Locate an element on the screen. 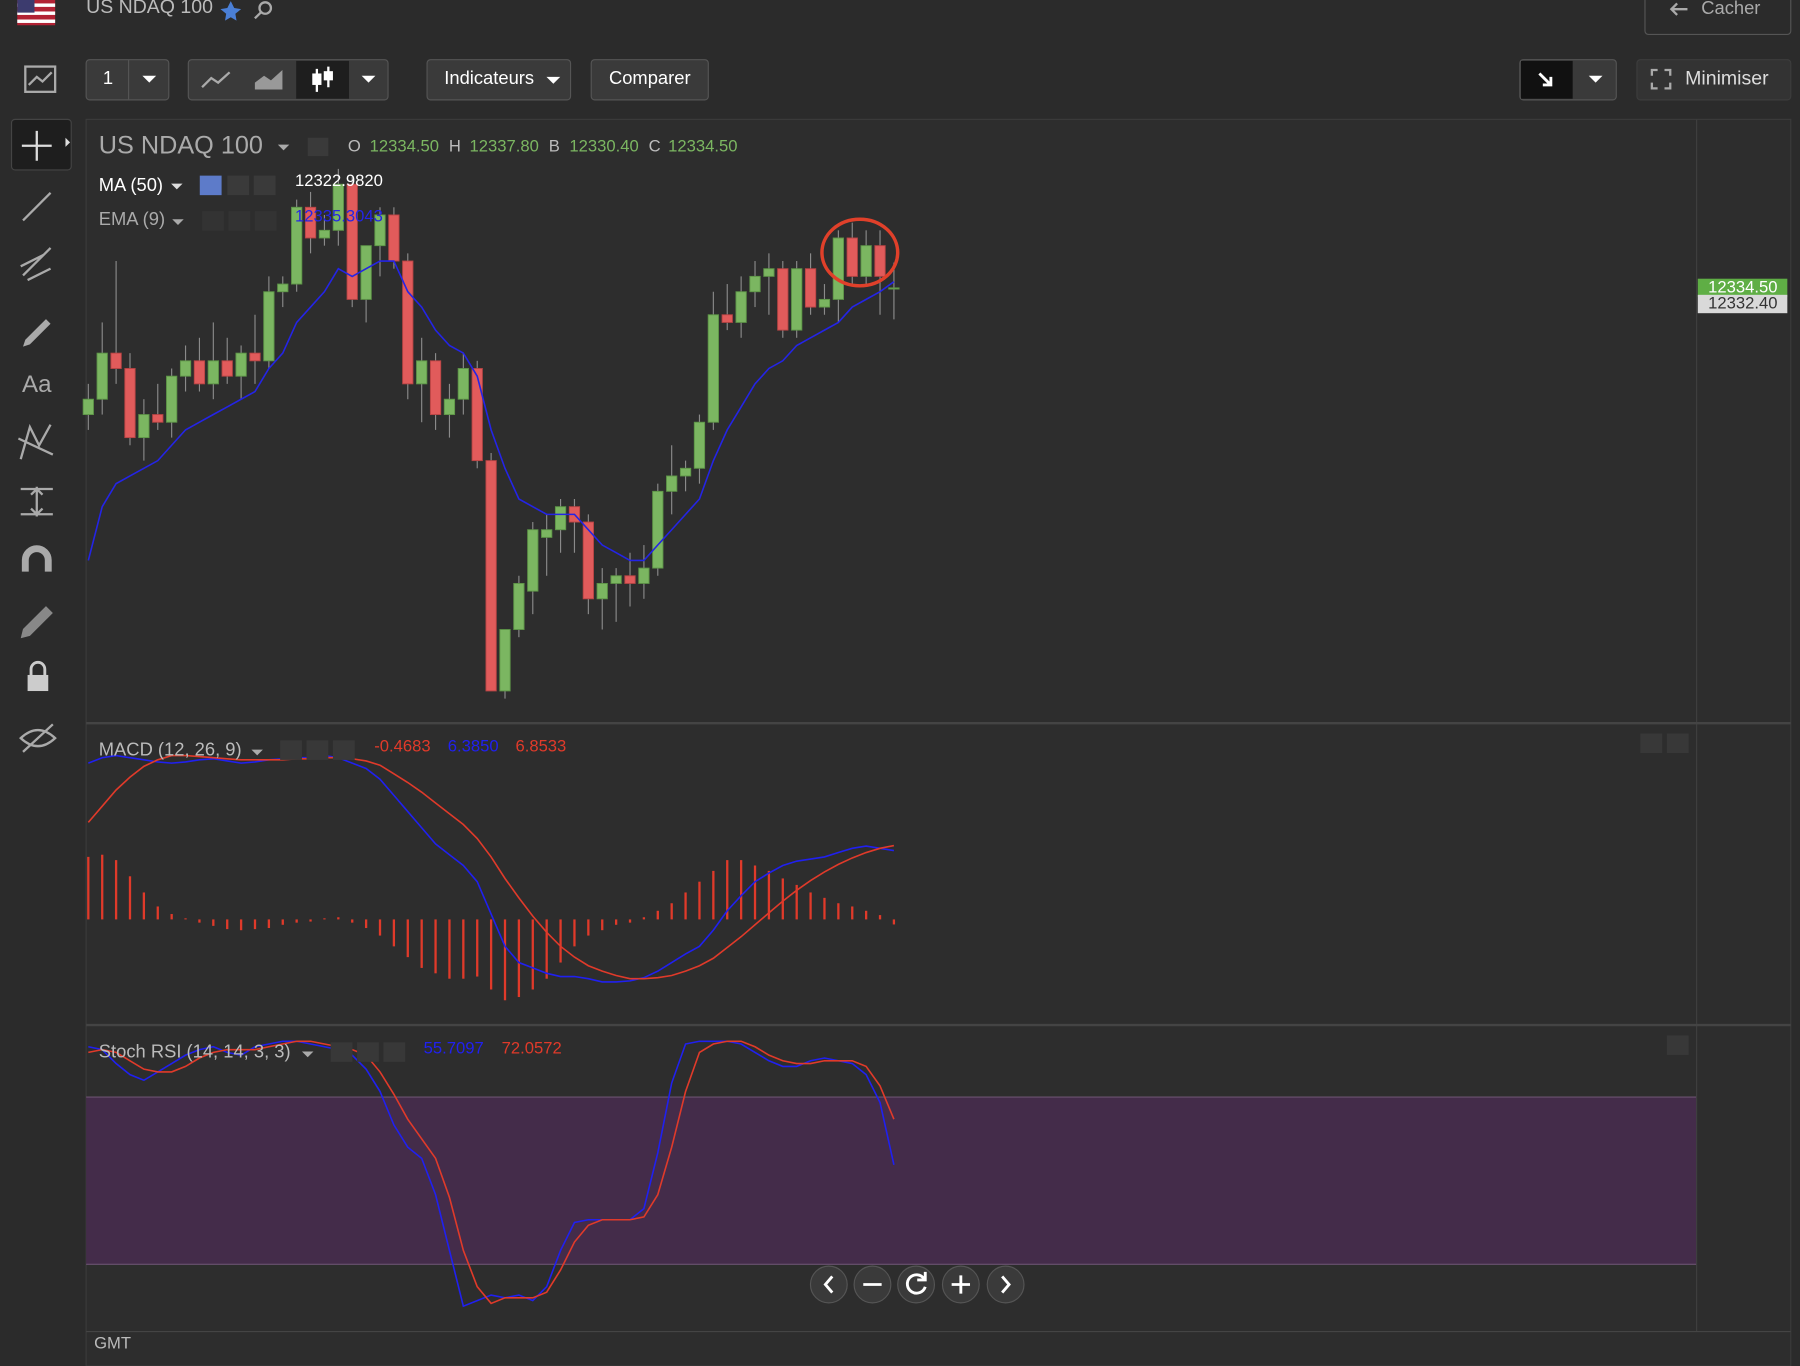 The image size is (1800, 1366). brush-tool is located at coordinates (37, 333).